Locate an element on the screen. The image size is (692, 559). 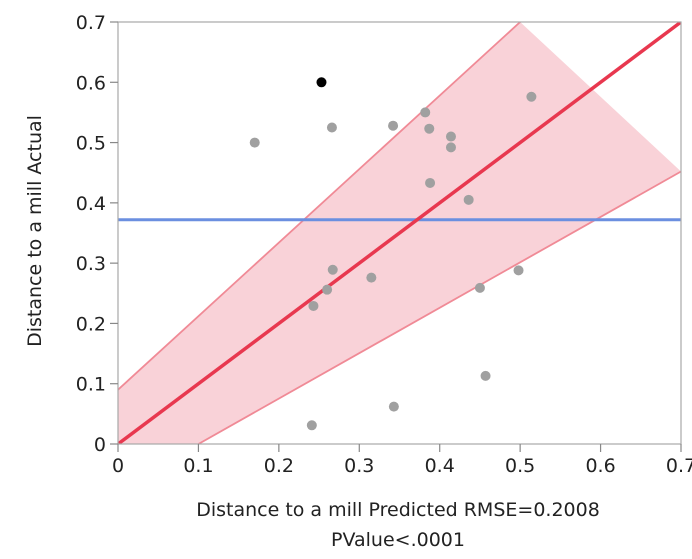
x-axis-label: Distance to a mill Predicted RMSE=0.2008 is located at coordinates (398, 510).